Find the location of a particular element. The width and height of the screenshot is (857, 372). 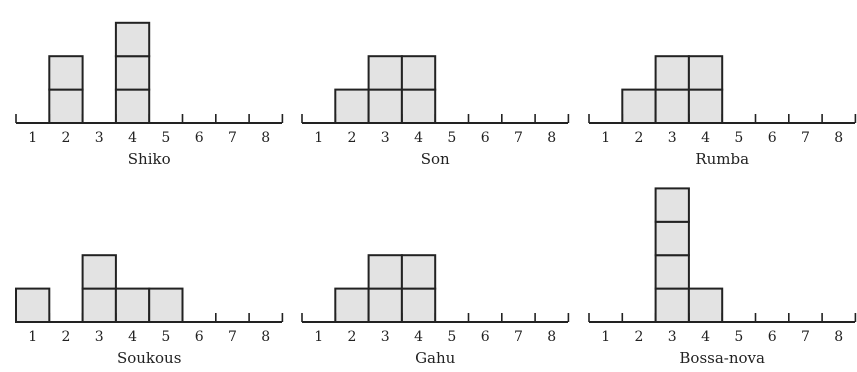

tick-label-bossa-nova-5: 5 is located at coordinates (738, 337).